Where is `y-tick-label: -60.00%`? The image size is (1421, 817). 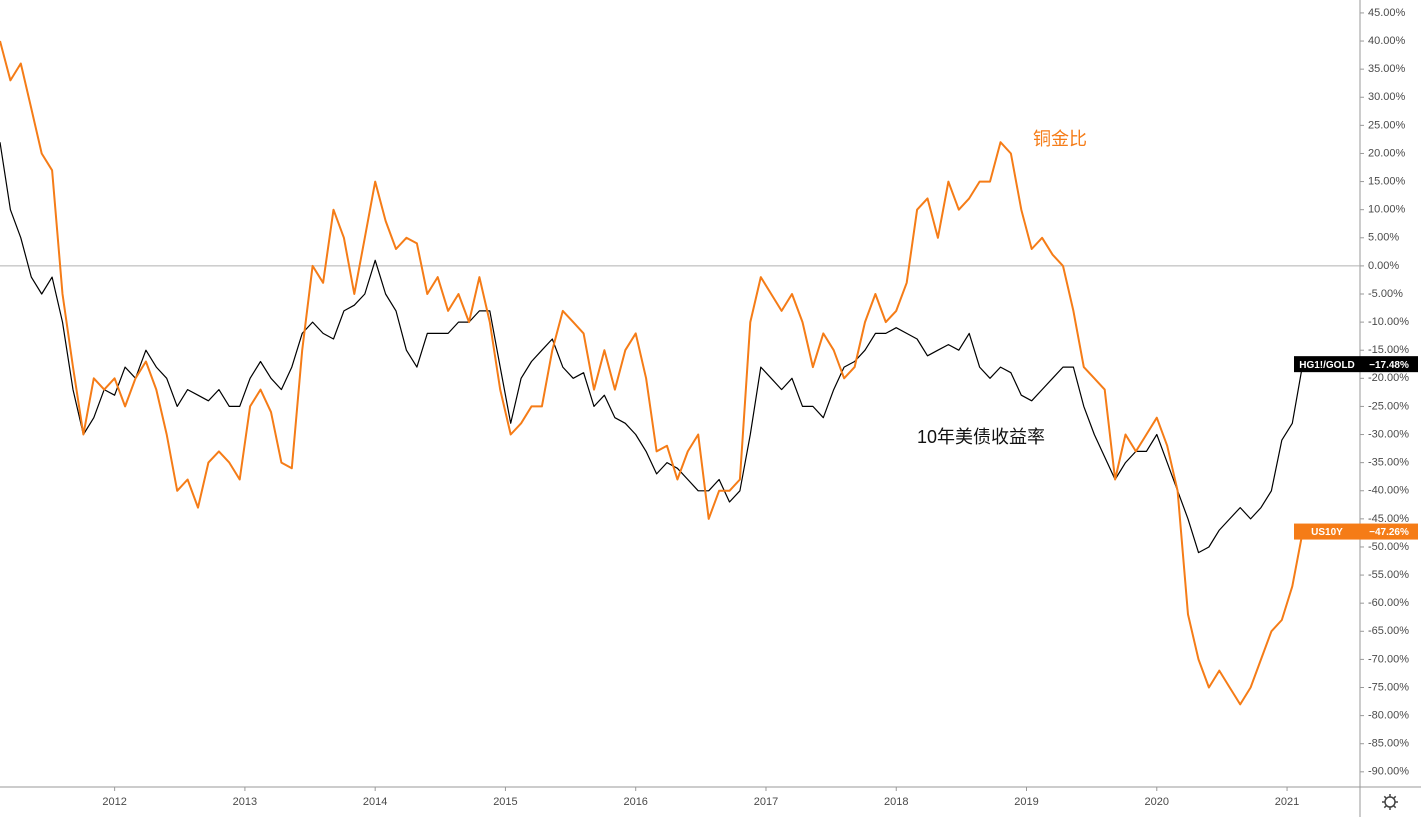 y-tick-label: -60.00% is located at coordinates (1388, 603).